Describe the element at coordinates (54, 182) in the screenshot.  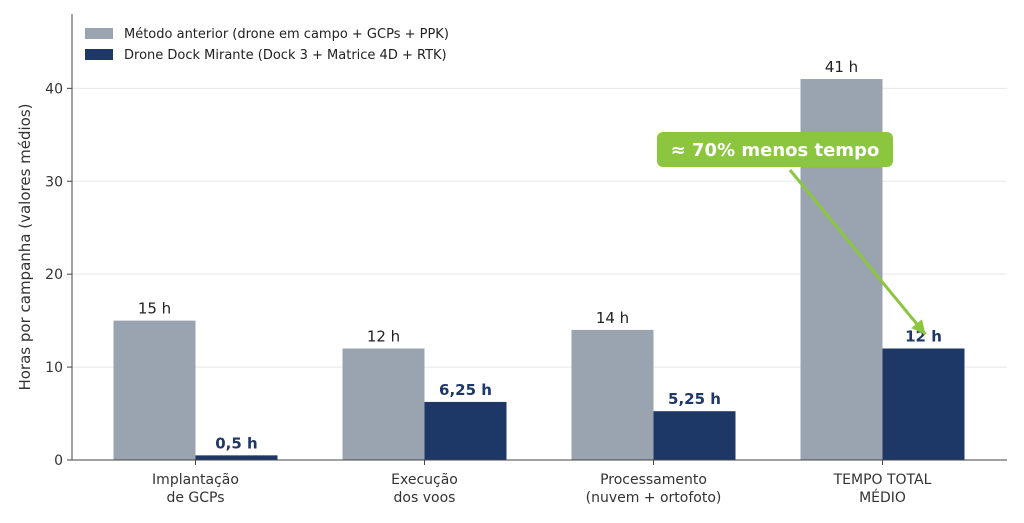
I see `y-tick-label: 30` at that location.